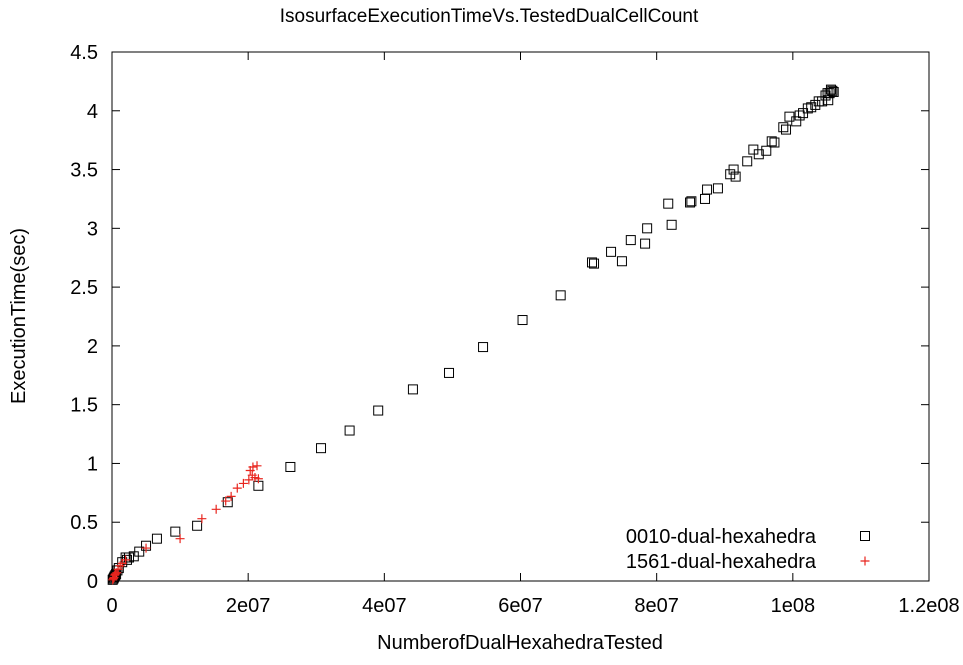 This screenshot has width=963, height=665. Describe the element at coordinates (520, 606) in the screenshot. I see `x-tick-label: 6e07` at that location.